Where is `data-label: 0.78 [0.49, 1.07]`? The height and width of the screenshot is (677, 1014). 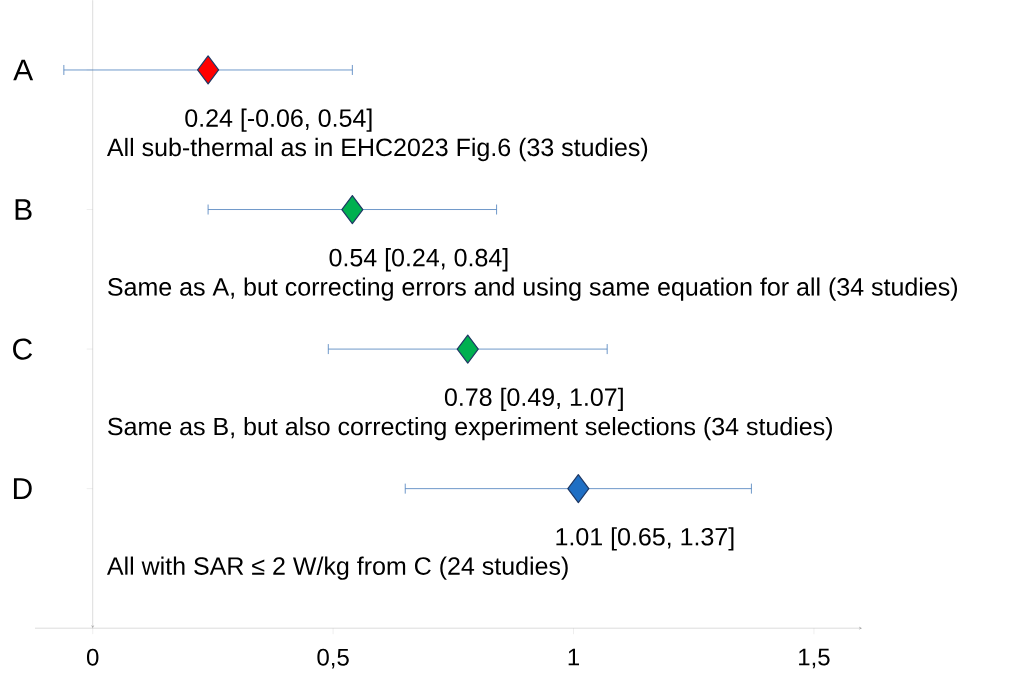
data-label: 0.78 [0.49, 1.07] is located at coordinates (533, 399).